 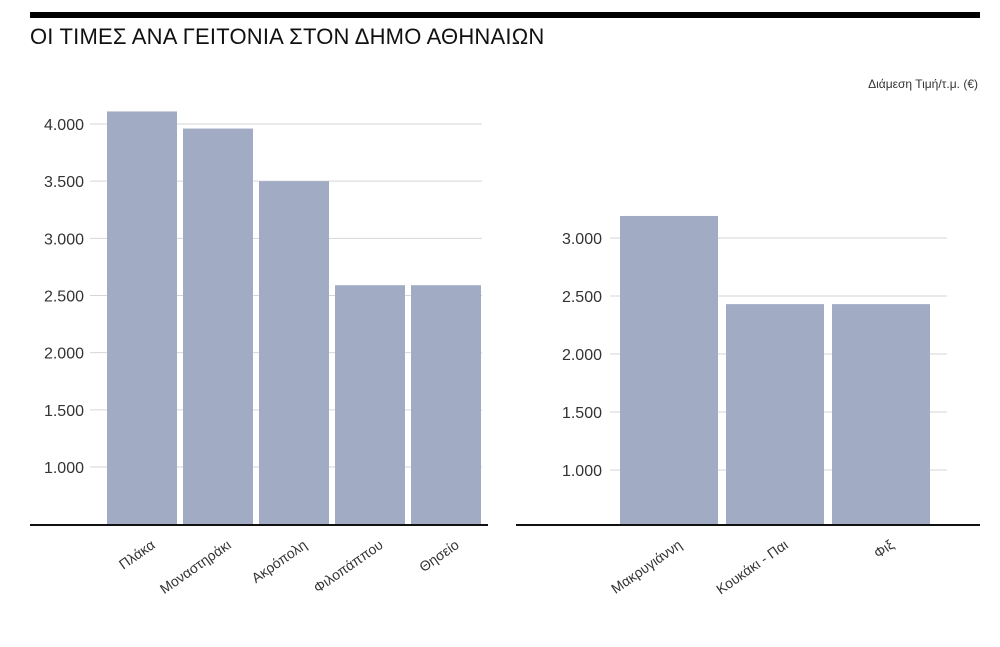 What do you see at coordinates (195, 566) in the screenshot?
I see `x-category-label: Μοναστηράκι` at bounding box center [195, 566].